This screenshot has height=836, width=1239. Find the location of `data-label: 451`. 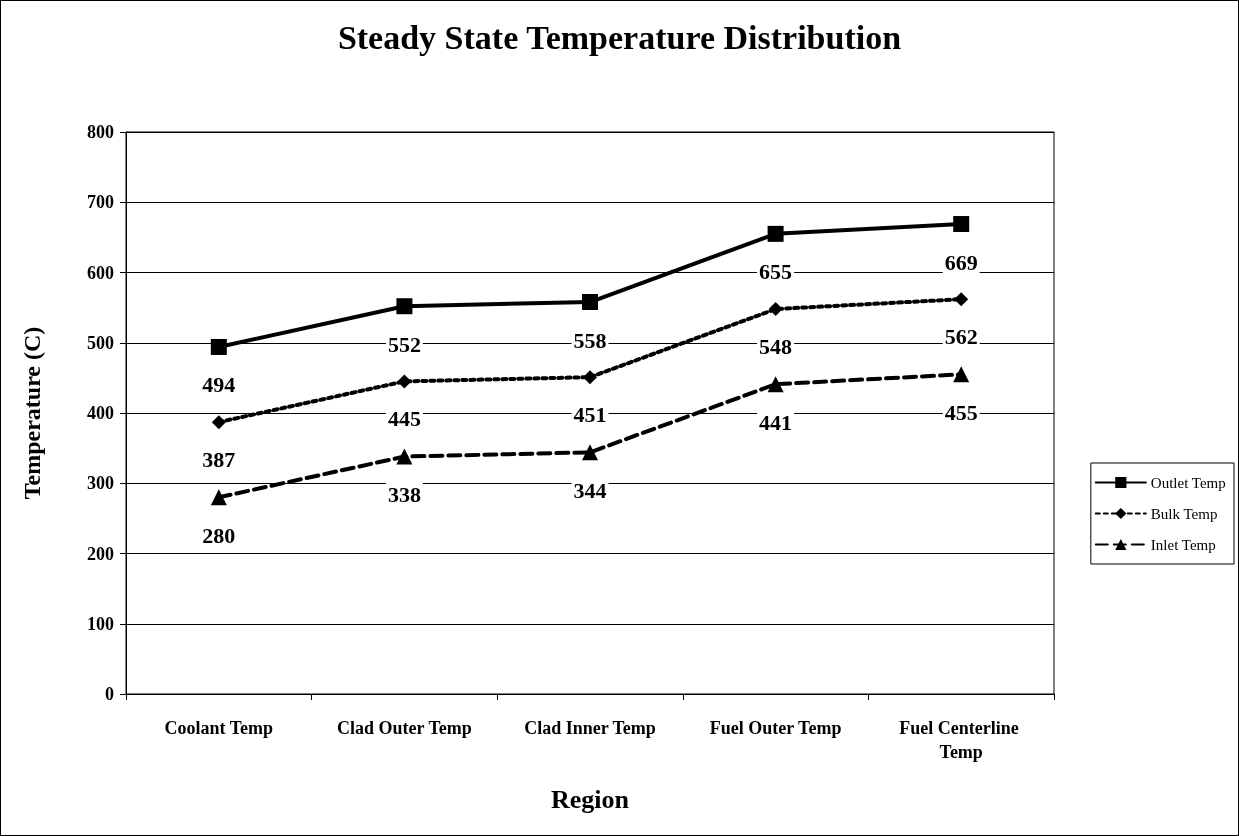

data-label: 451 is located at coordinates (590, 414).